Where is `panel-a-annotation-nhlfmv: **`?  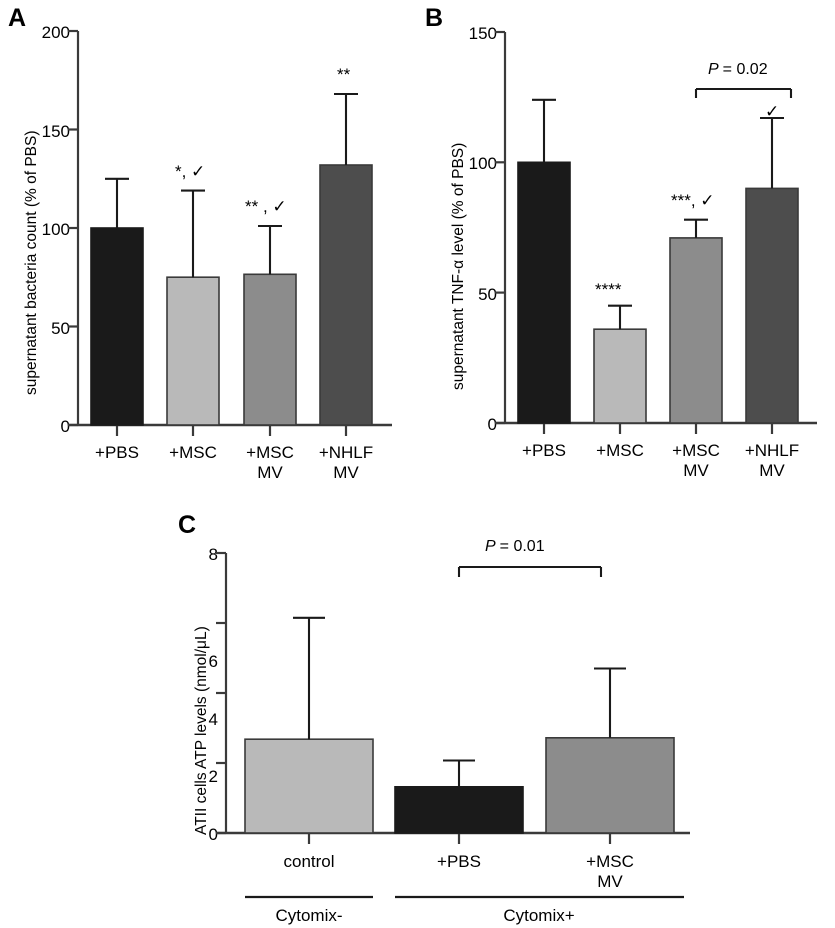 panel-a-annotation-nhlfmv: ** is located at coordinates (344, 74).